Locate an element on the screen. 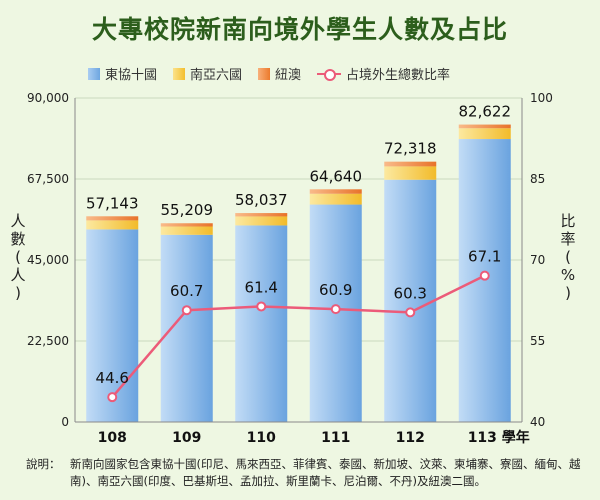 Image resolution: width=600 pixels, height=500 pixels. x-tick-label: 111 is located at coordinates (335, 438).